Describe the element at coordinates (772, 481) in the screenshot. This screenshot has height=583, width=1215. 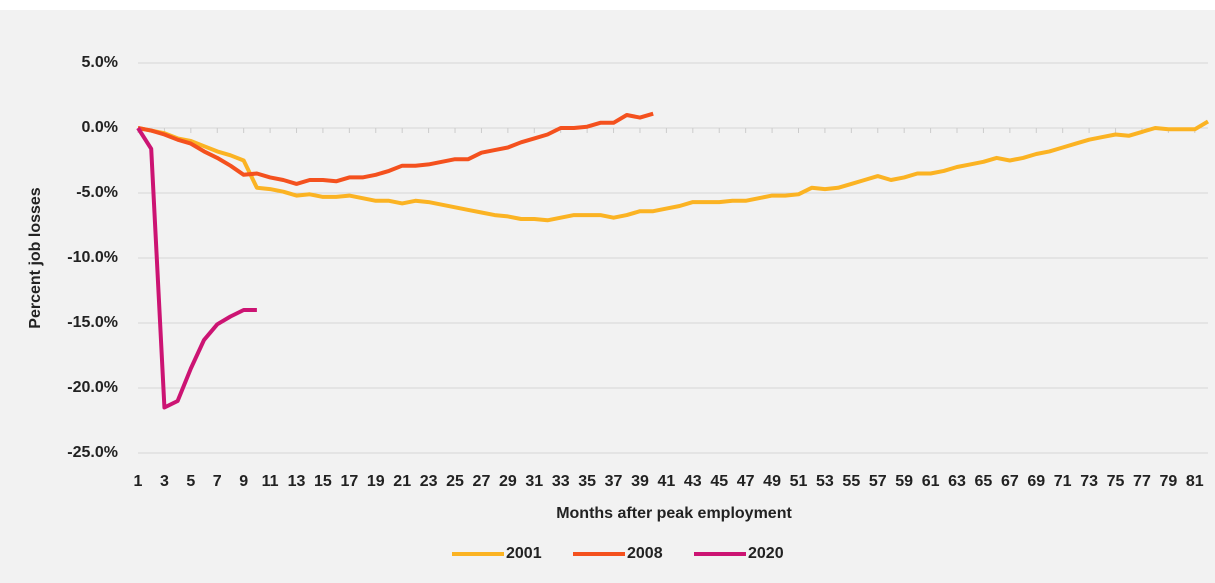
I see `x-tick-label: 49` at that location.